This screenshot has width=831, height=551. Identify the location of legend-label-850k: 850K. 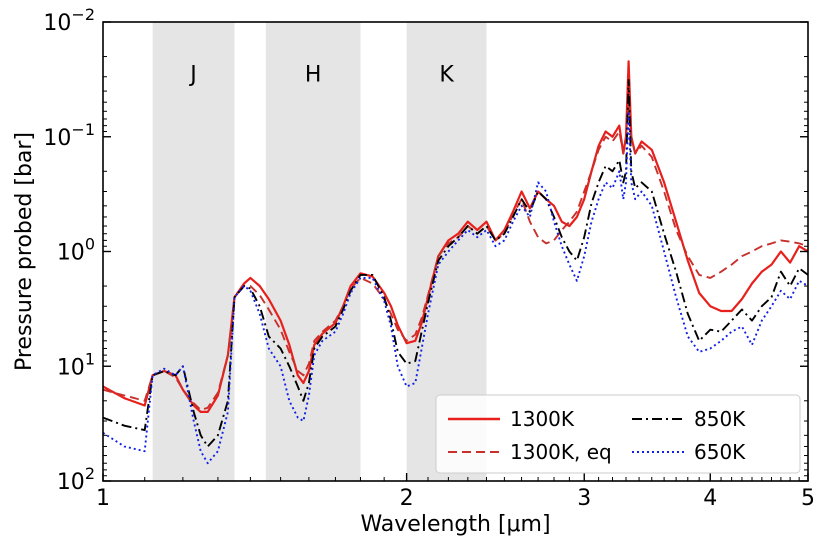
(720, 419).